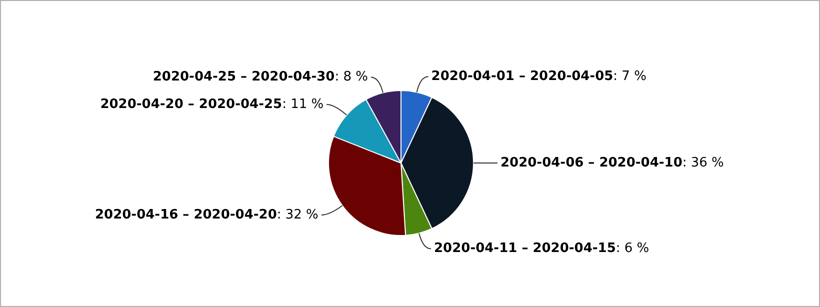 The height and width of the screenshot is (307, 820). Describe the element at coordinates (703, 162) in the screenshot. I see `data-label: : 36 %` at that location.